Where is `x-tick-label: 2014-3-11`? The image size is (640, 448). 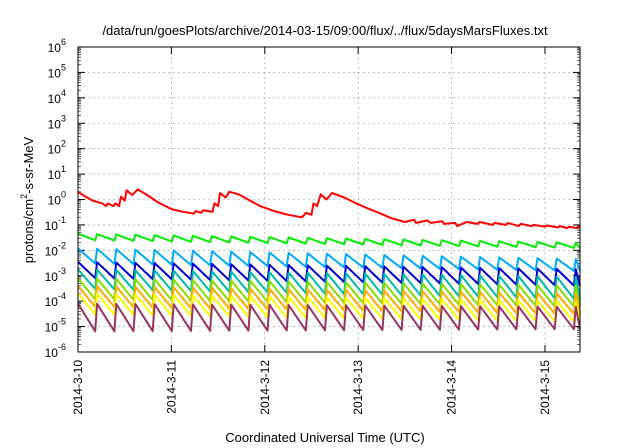
x-tick-label: 2014-3-11 is located at coordinates (171, 387).